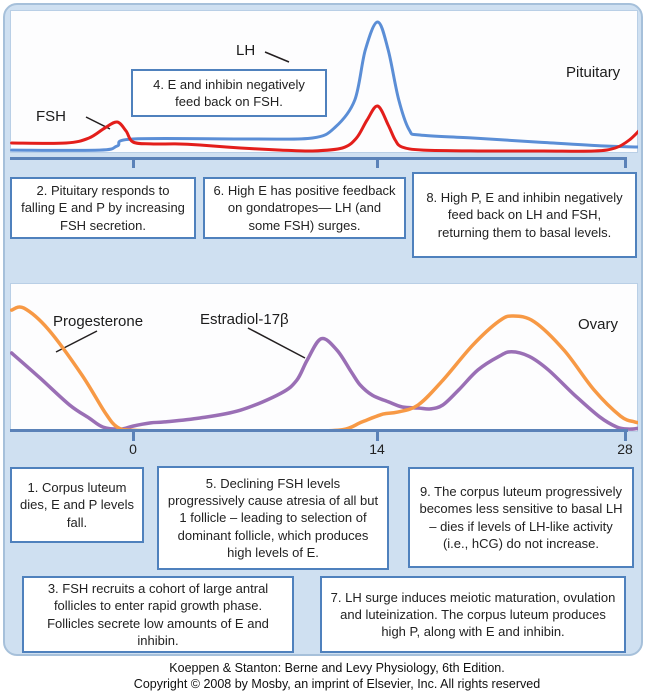 Image resolution: width=648 pixels, height=700 pixels. I want to click on fsh-curve-label: FSH, so click(51, 116).